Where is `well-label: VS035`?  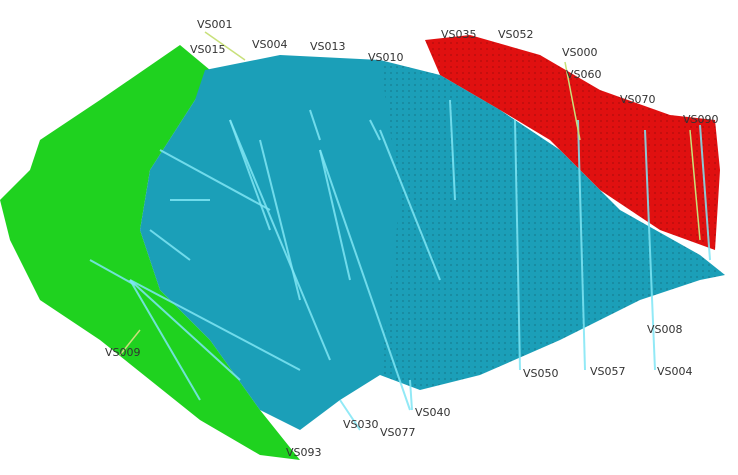 well-label: VS035 is located at coordinates (459, 34).